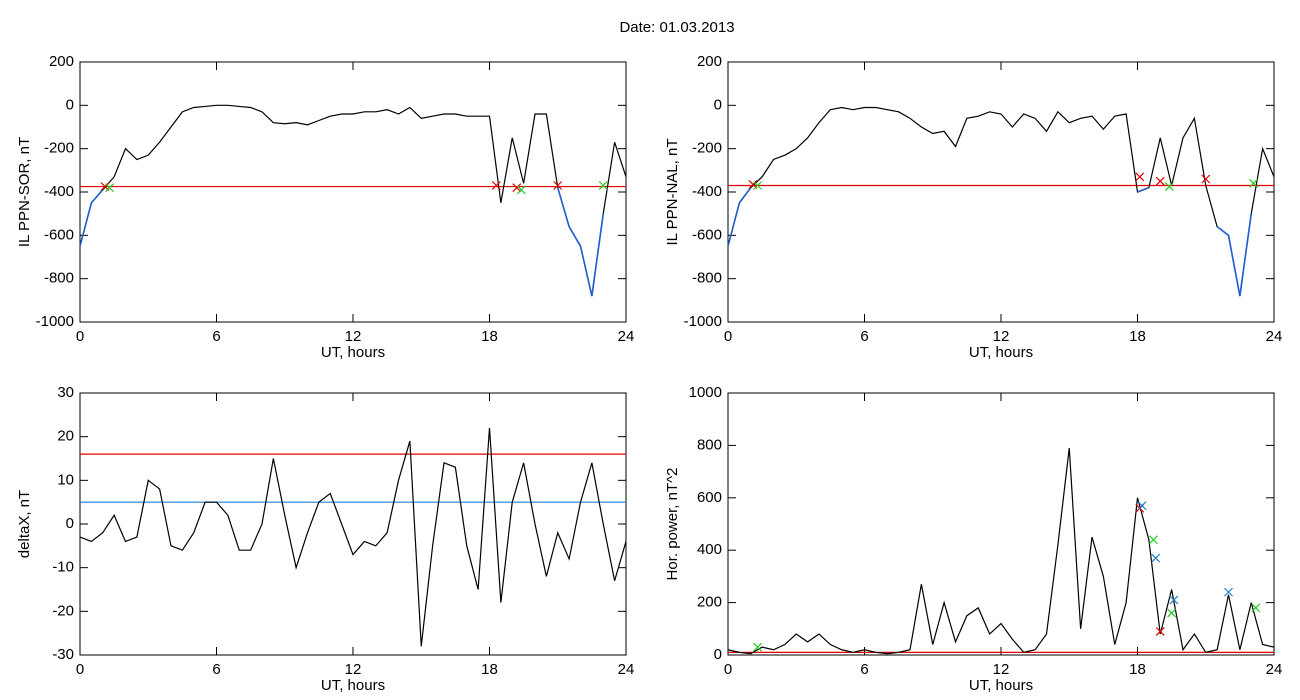 The width and height of the screenshot is (1300, 700). I want to click on y-tick-label: 20, so click(65, 436).